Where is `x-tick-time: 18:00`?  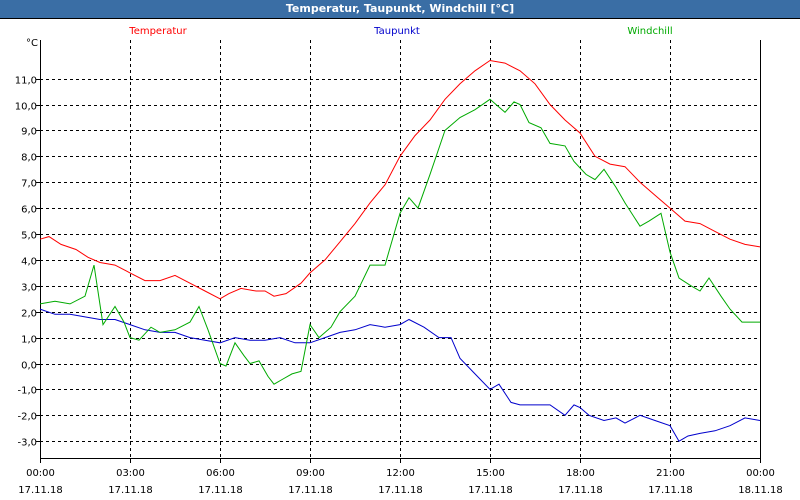
x-tick-time: 18:00 is located at coordinates (580, 473).